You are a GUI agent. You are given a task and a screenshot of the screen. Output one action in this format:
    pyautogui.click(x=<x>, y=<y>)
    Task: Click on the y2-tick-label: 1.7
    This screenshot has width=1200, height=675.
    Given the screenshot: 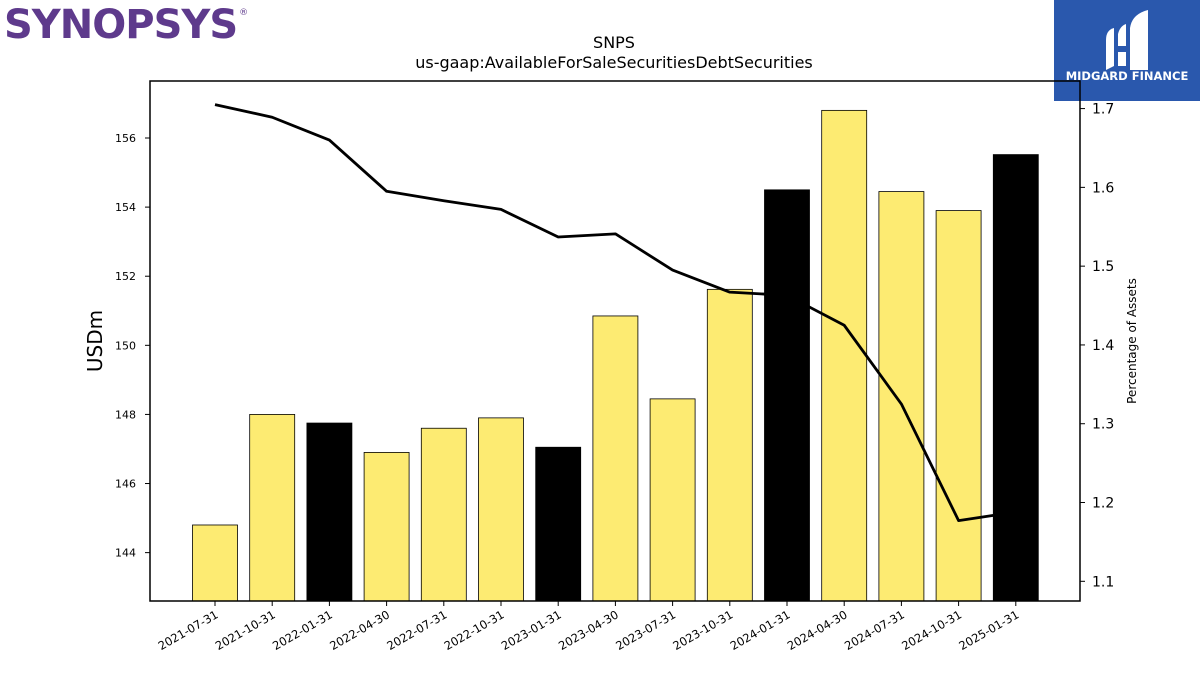 What is the action you would take?
    pyautogui.click(x=1103, y=110)
    